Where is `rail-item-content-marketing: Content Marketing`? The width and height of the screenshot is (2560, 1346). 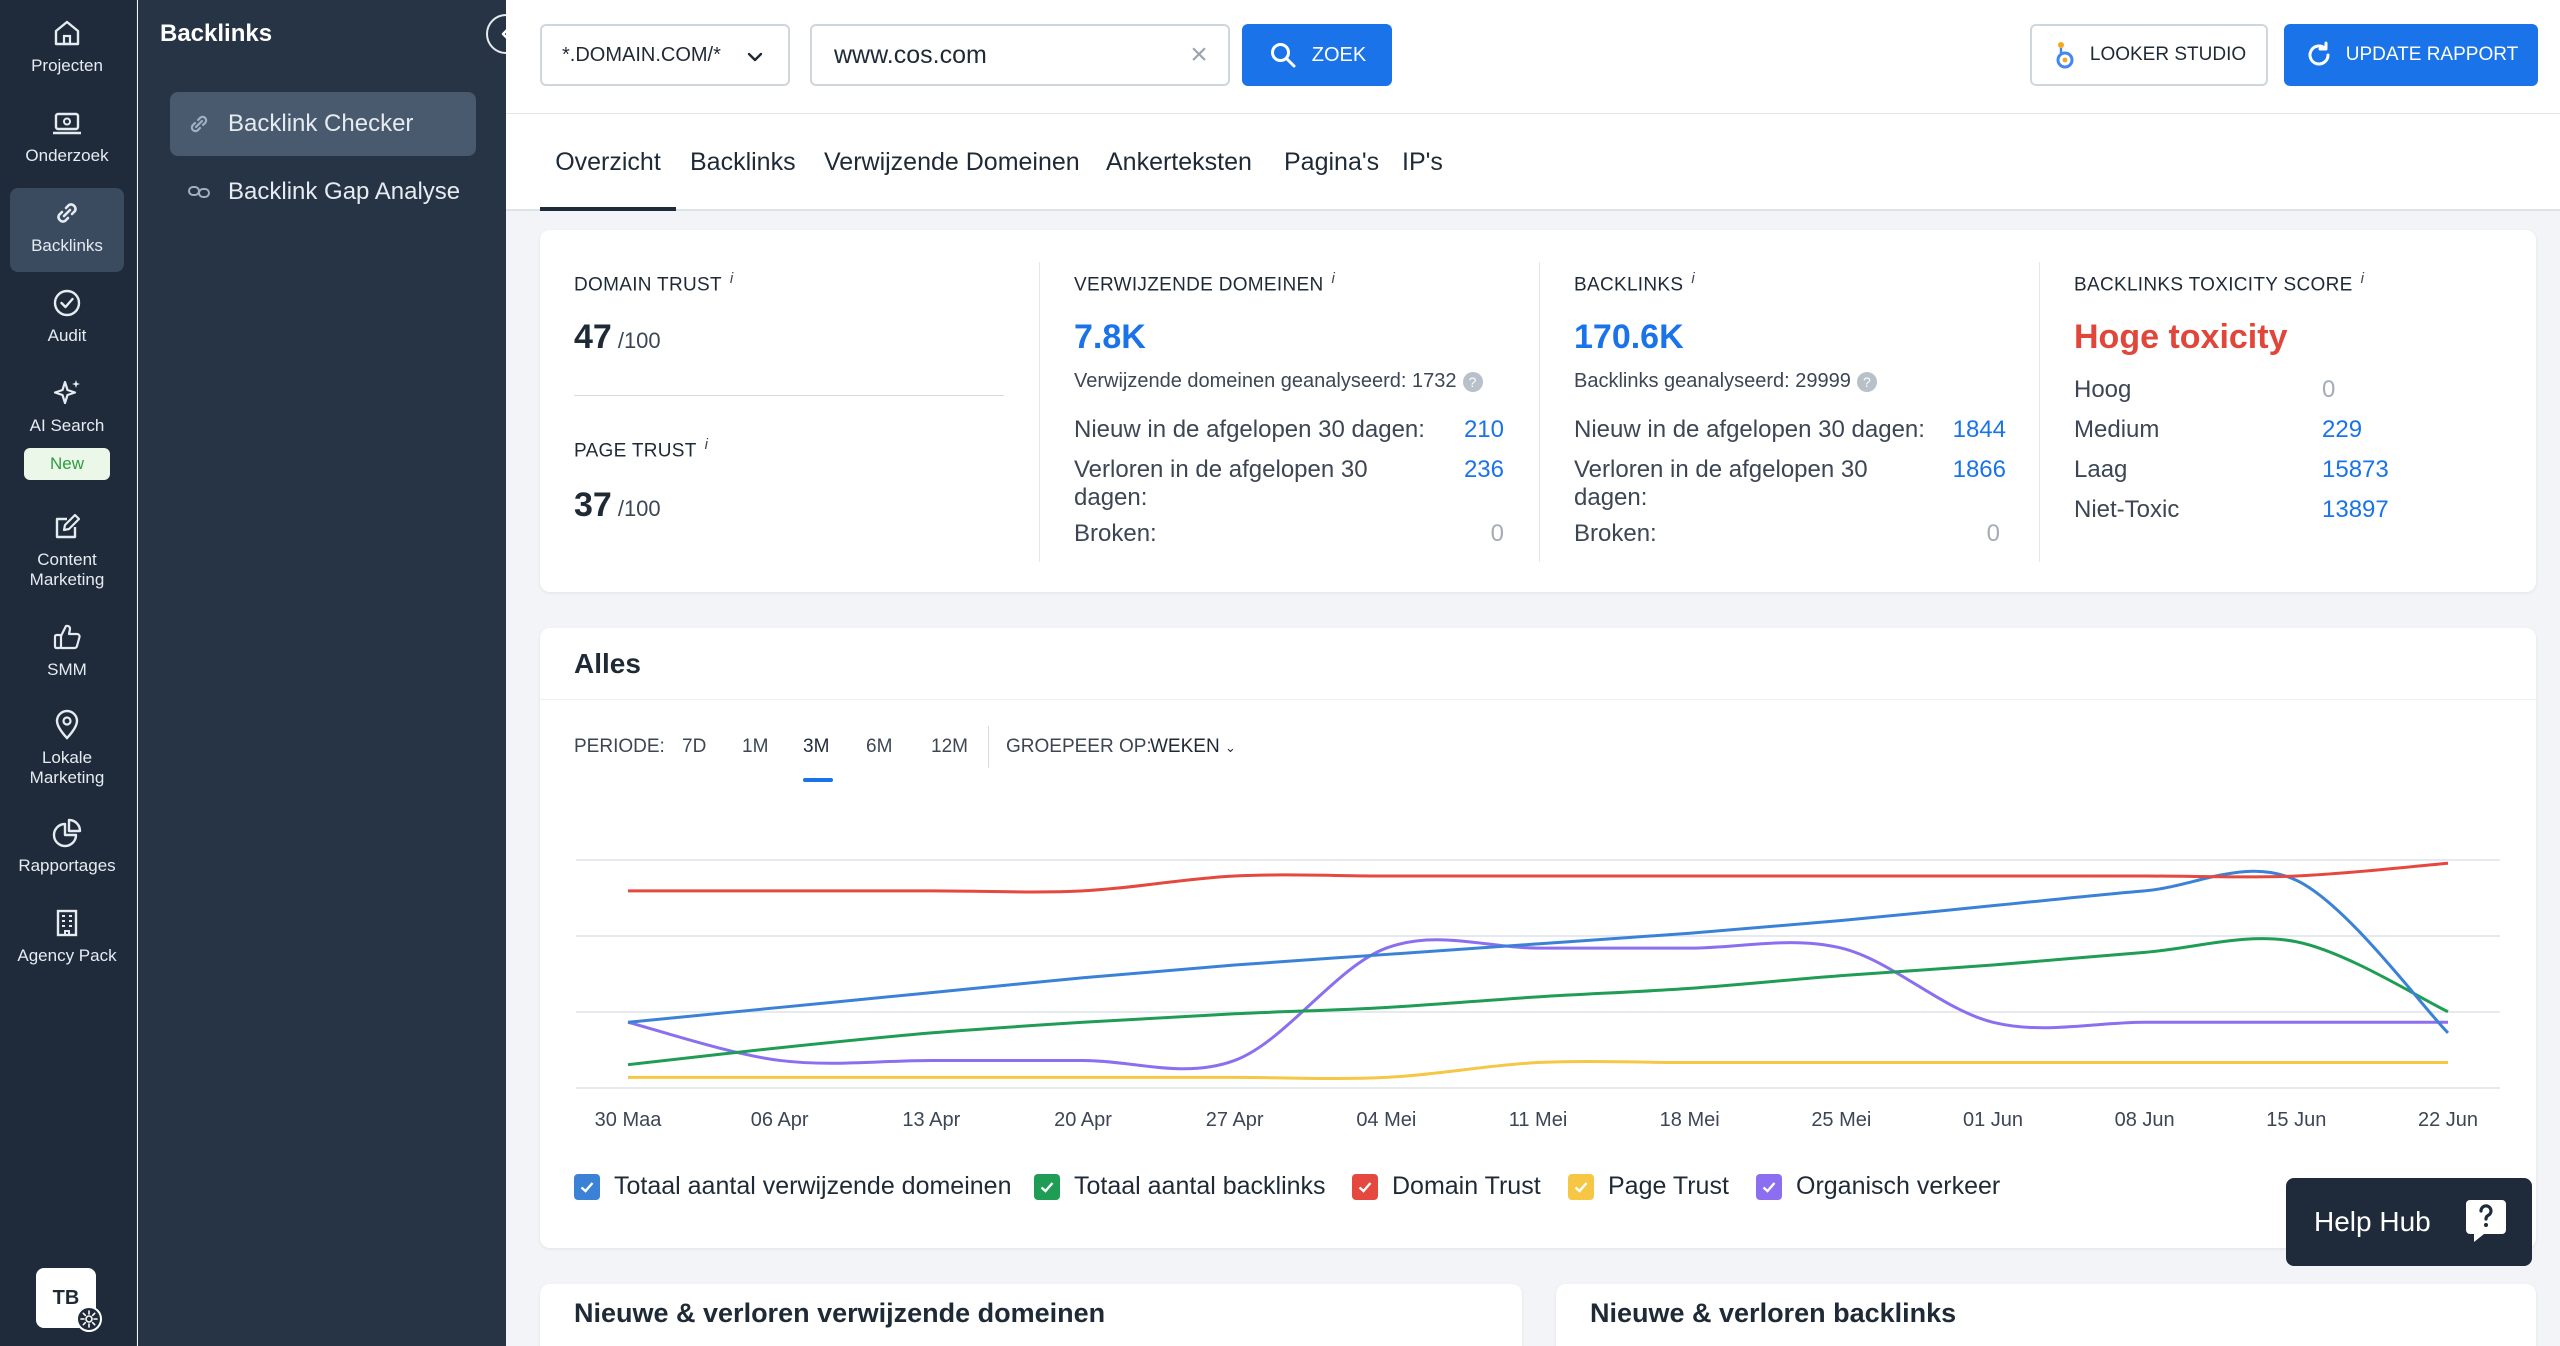 rail-item-content-marketing: Content Marketing is located at coordinates (67, 552).